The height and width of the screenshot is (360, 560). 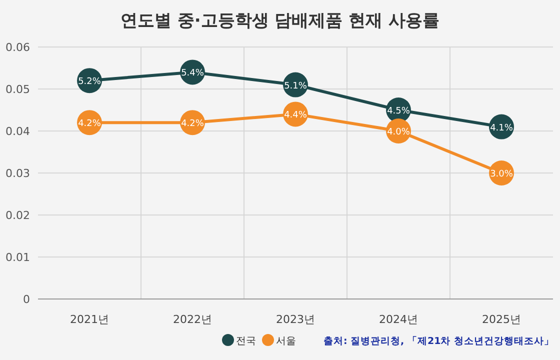 I want to click on source-note: 출처: 질병관리청, 「제21차 청소년건강행태조사」, so click(x=438, y=341).